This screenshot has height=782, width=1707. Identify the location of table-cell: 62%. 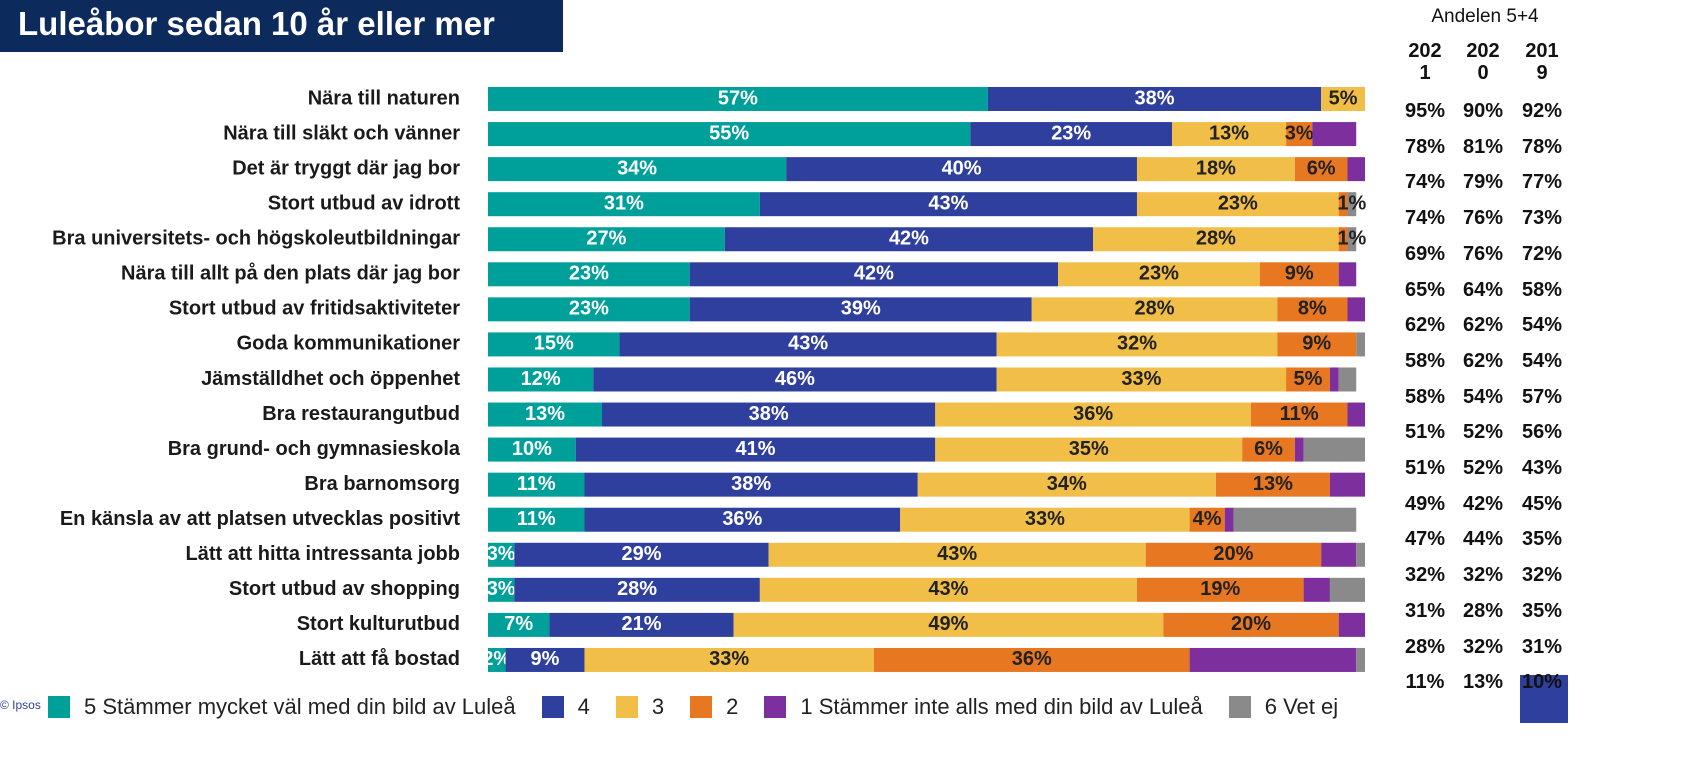
(1425, 325).